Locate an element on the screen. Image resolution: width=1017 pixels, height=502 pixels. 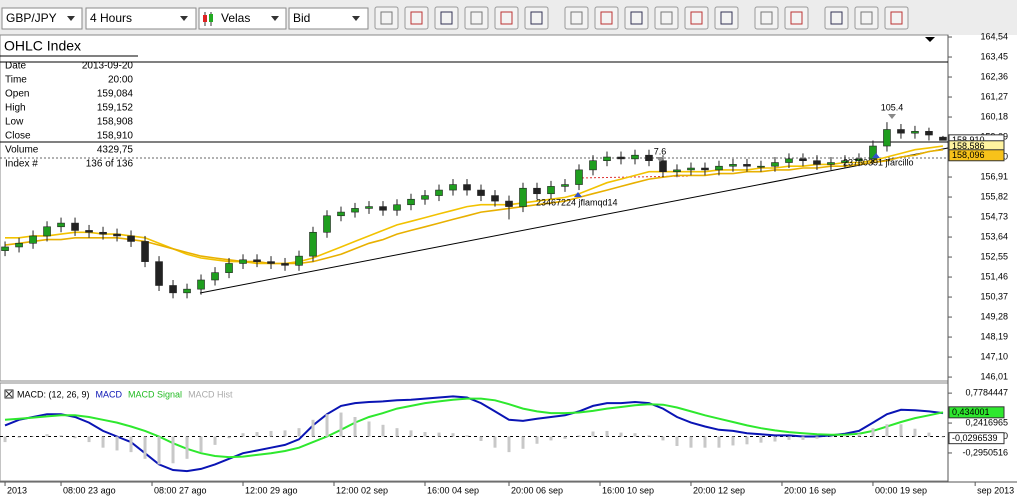
toolbar-buttons is located at coordinates (641, 18).